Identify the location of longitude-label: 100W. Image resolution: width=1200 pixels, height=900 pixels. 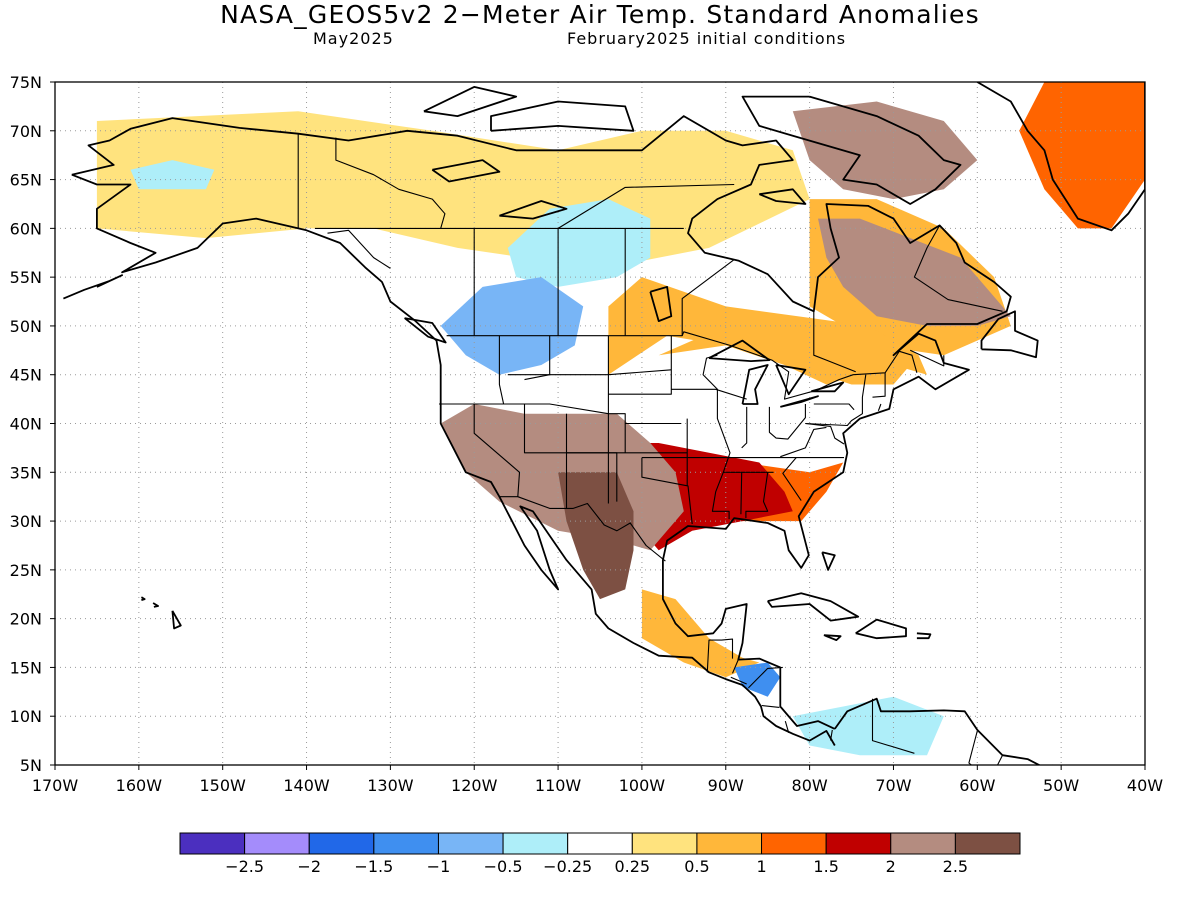
(642, 785).